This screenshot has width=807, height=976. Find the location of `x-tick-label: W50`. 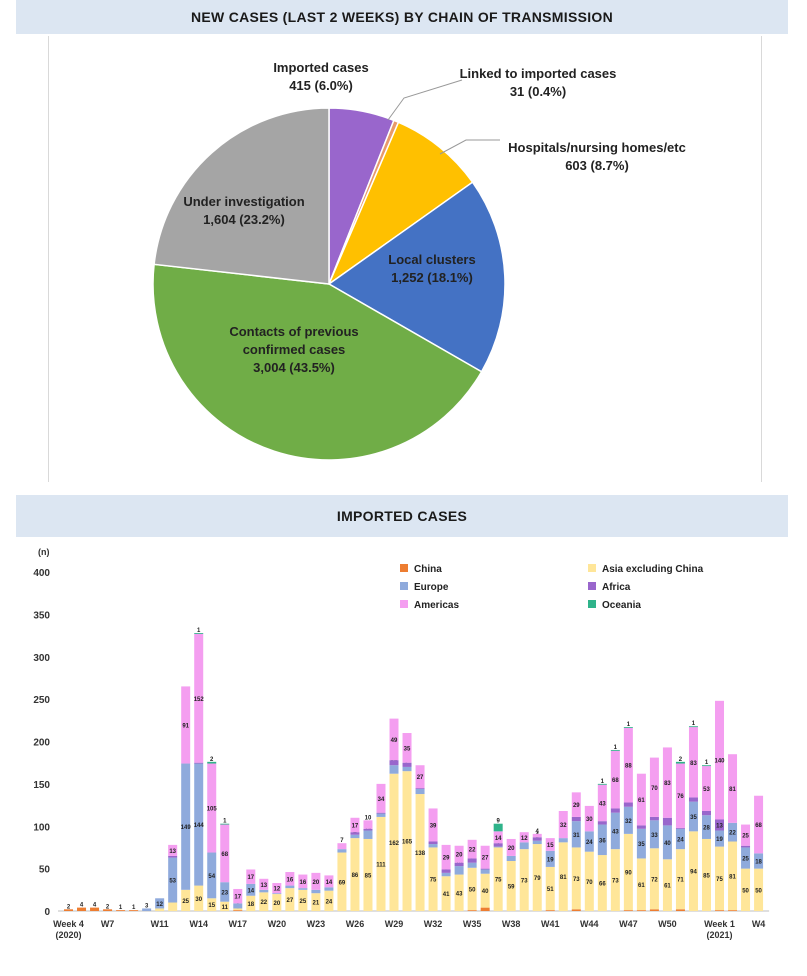

x-tick-label: W50 is located at coordinates (667, 924).